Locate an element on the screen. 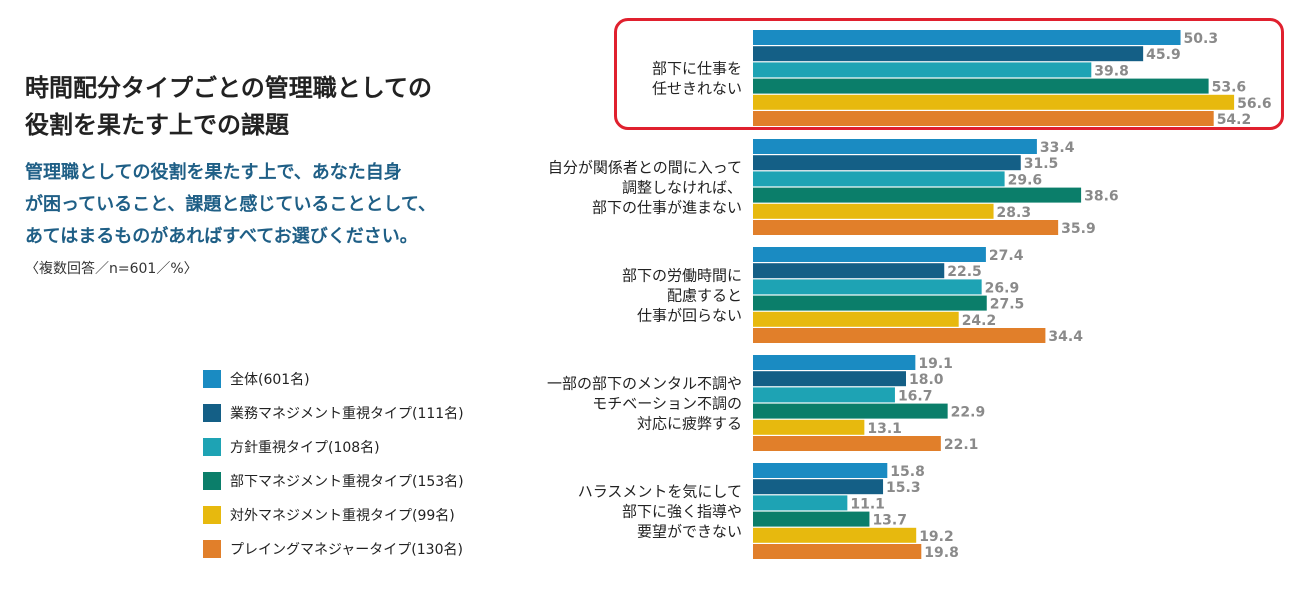 Image resolution: width=1300 pixels, height=594 pixels. bar-value-label: 18.0 is located at coordinates (926, 380).